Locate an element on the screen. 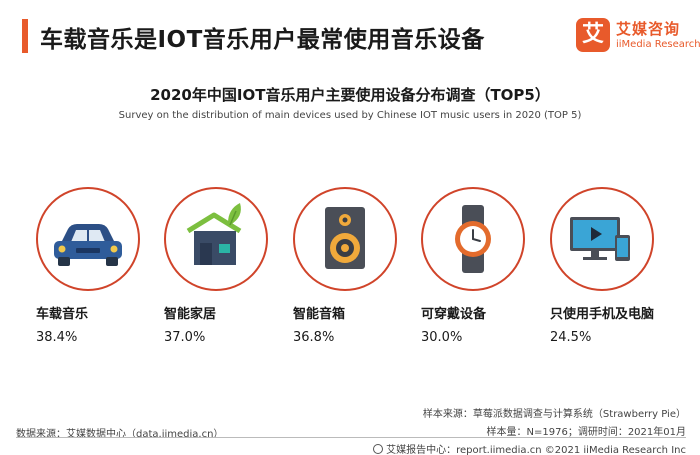 This screenshot has height=455, width=700. device-label: 只使用手机及电脑 is located at coordinates (602, 314).